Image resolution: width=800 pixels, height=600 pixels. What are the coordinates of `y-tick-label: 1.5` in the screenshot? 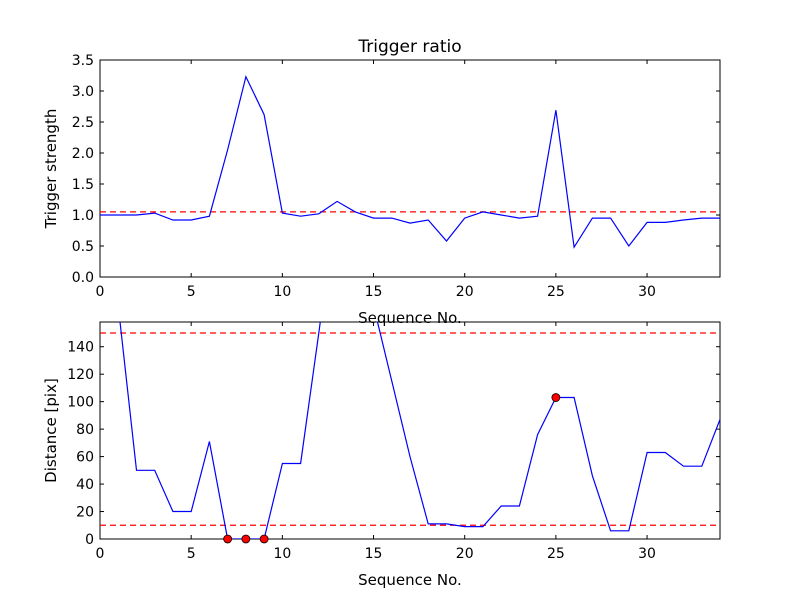 It's located at (83, 185).